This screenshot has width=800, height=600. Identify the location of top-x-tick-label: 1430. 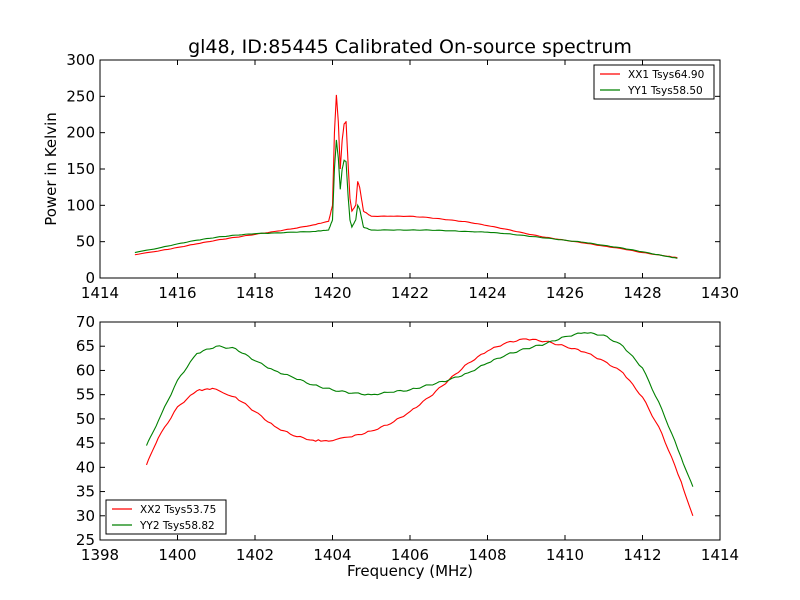
(720, 293).